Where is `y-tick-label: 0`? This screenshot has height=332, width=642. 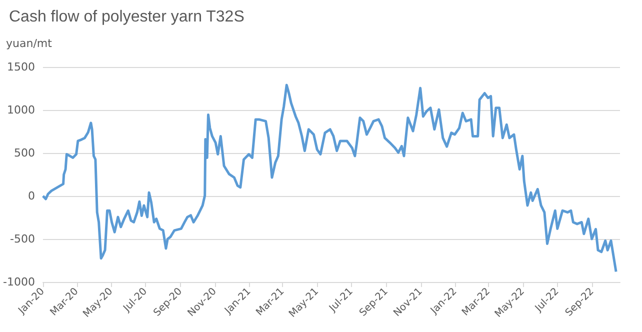
y-tick-label: 0 is located at coordinates (31, 196).